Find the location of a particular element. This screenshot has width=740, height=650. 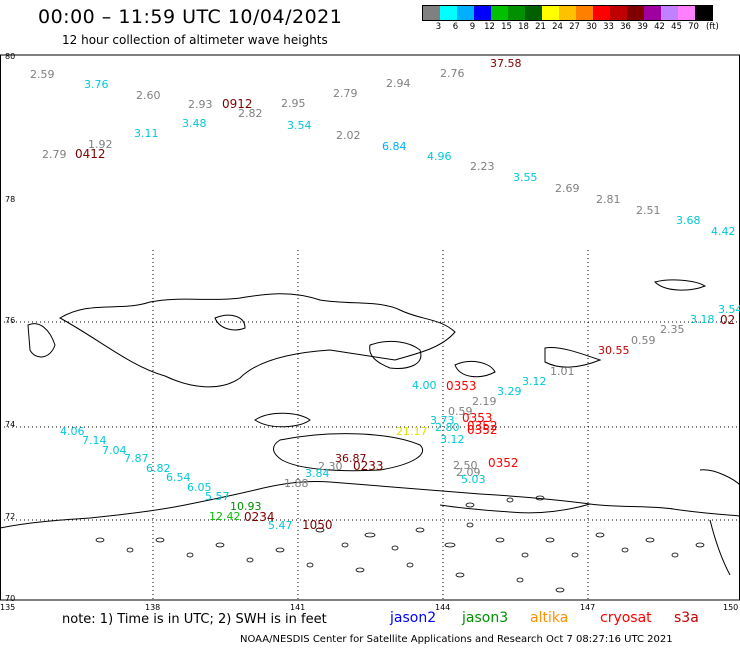

wave-height-value: 2.35 is located at coordinates (672, 329).